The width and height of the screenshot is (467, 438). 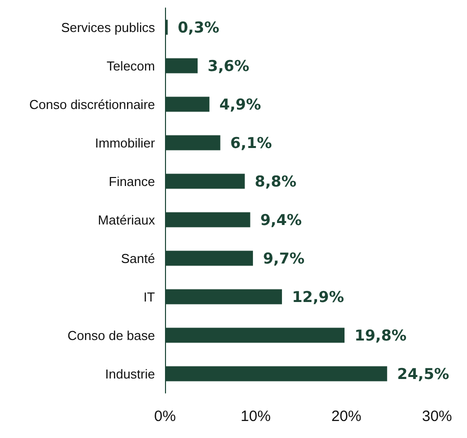 I want to click on x-tick-label: 30%, so click(x=437, y=416).